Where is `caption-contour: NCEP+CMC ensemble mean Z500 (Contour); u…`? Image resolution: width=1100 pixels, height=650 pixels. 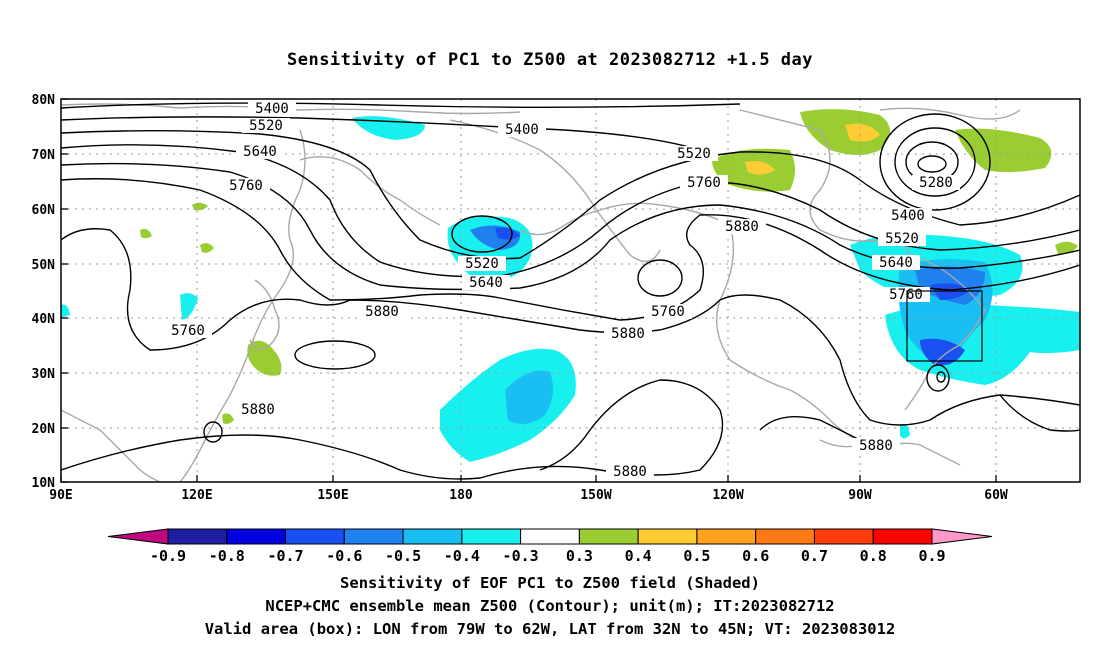
caption-contour: NCEP+CMC ensemble mean Z500 (Contour); u… is located at coordinates (550, 606).